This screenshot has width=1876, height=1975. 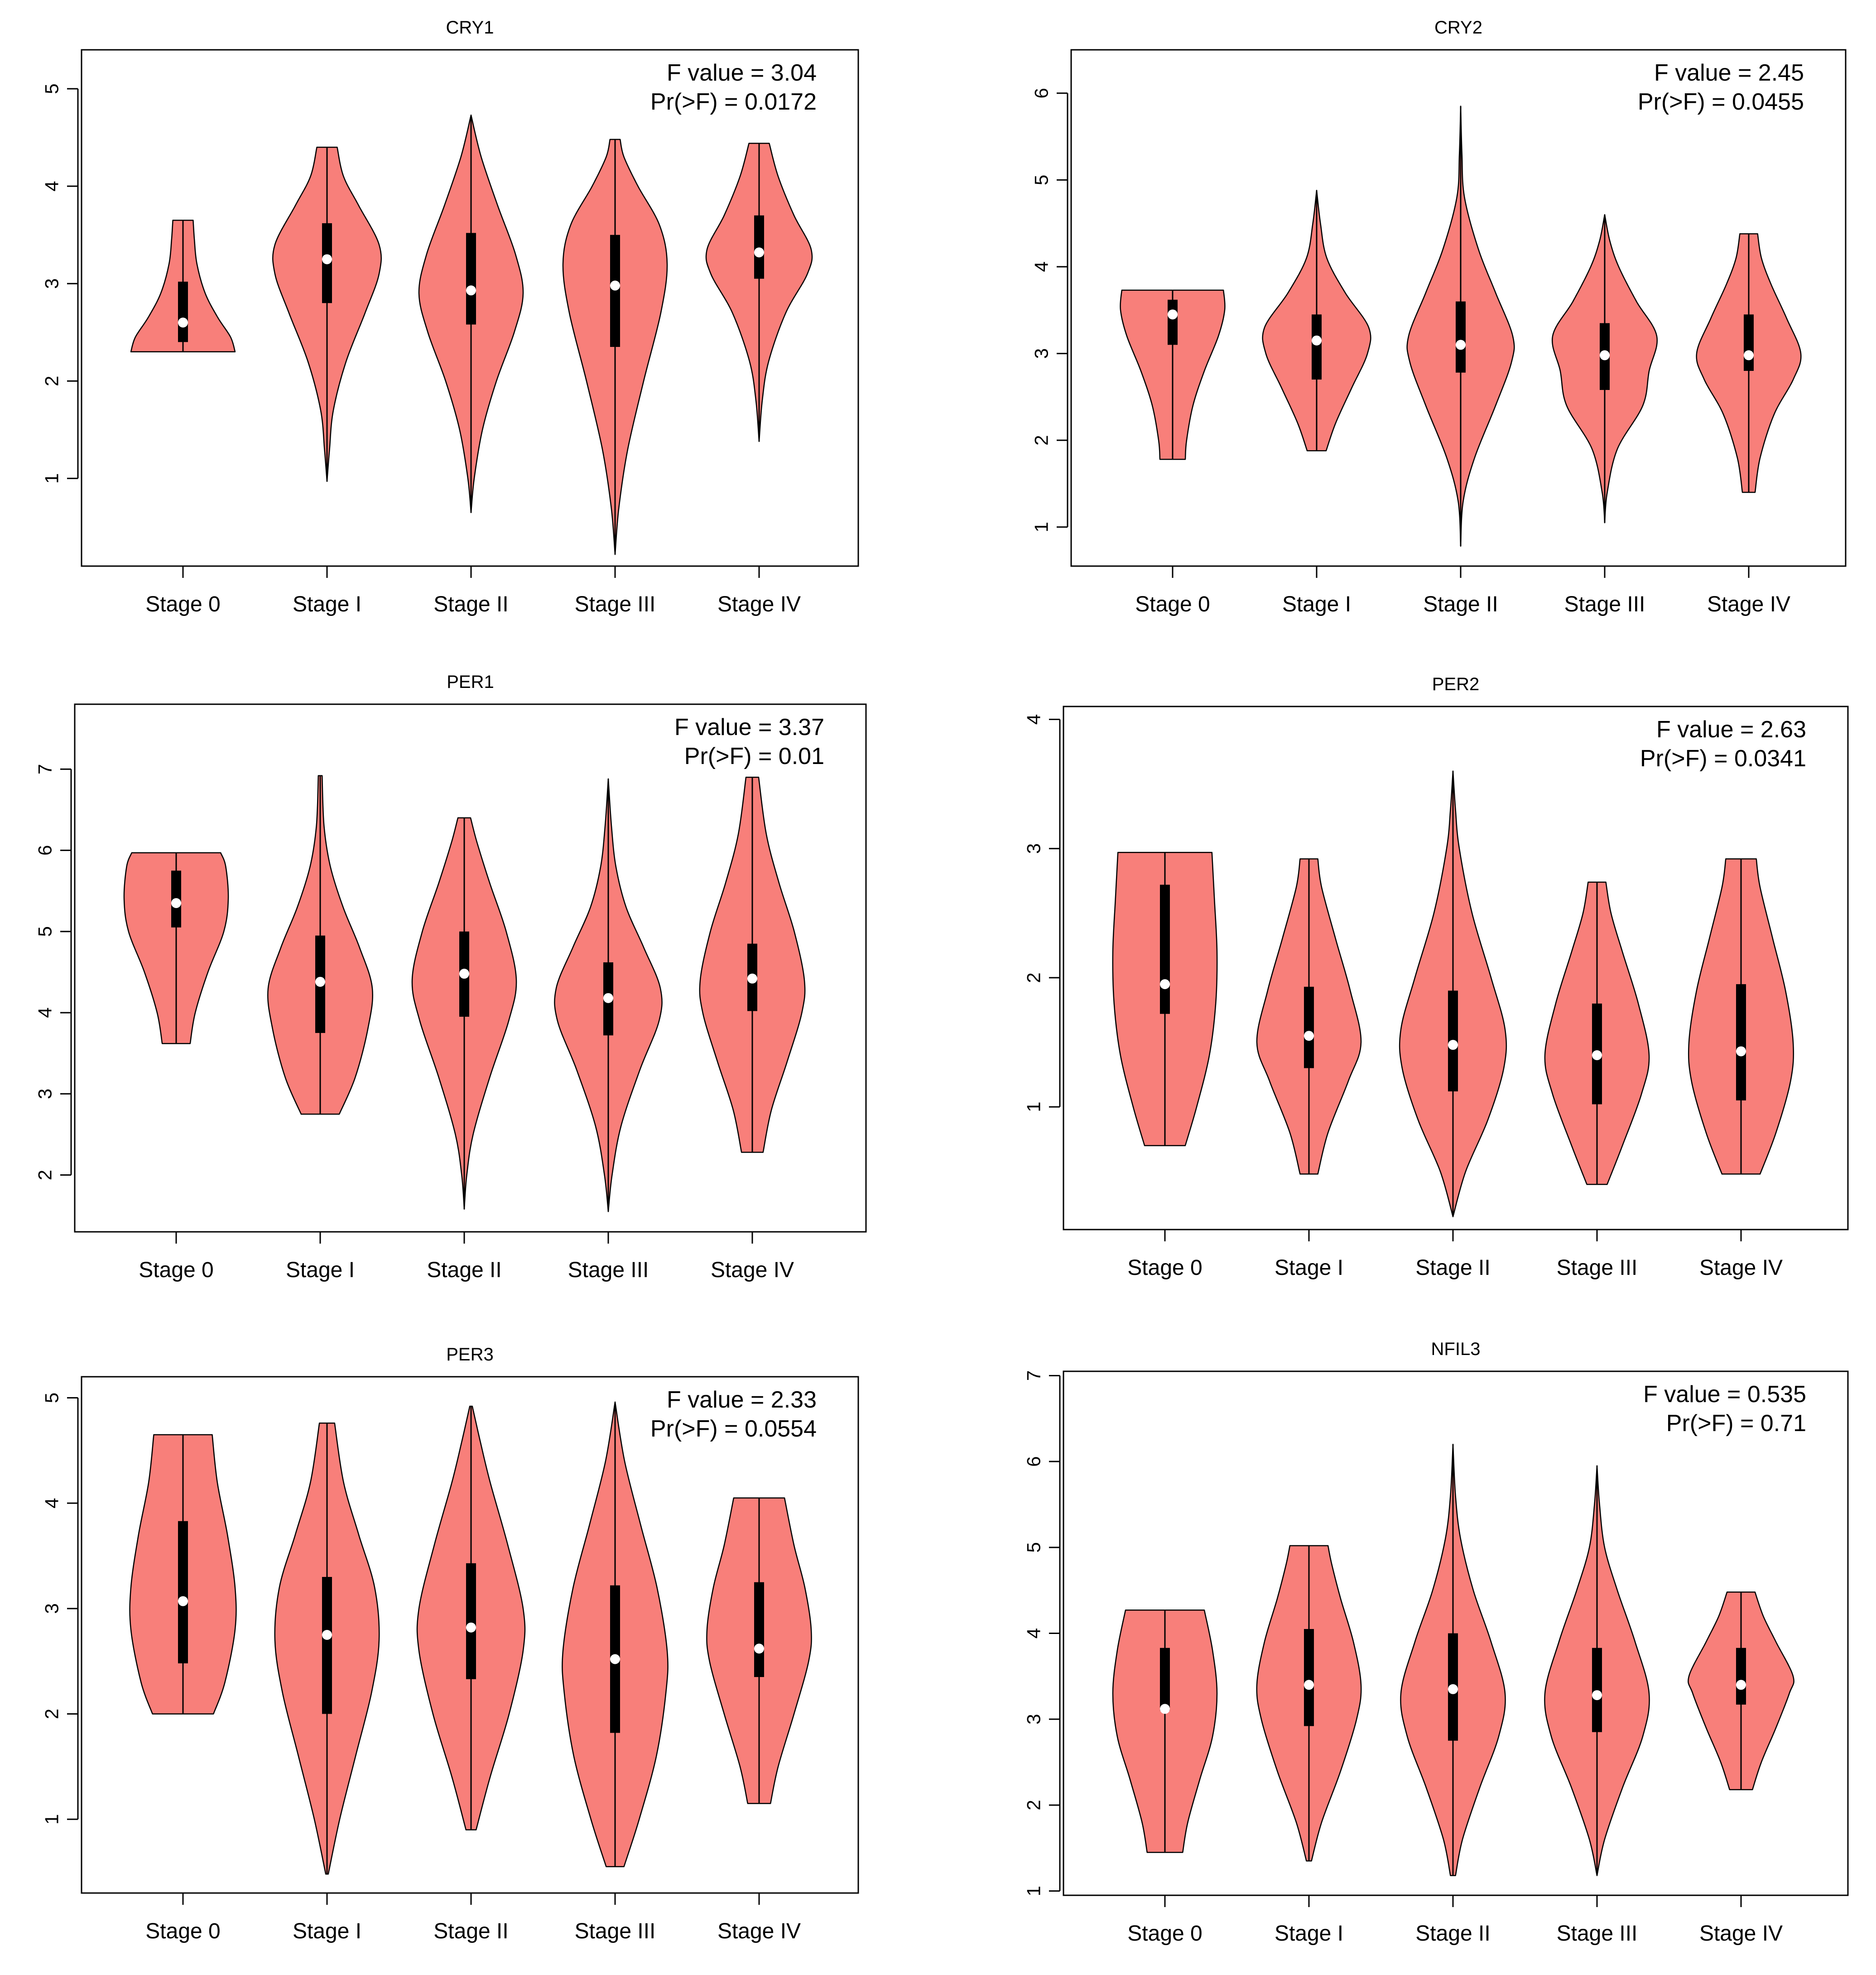 I want to click on p-value-label: Pr(>F) = 0.0172, so click(x=733, y=102).